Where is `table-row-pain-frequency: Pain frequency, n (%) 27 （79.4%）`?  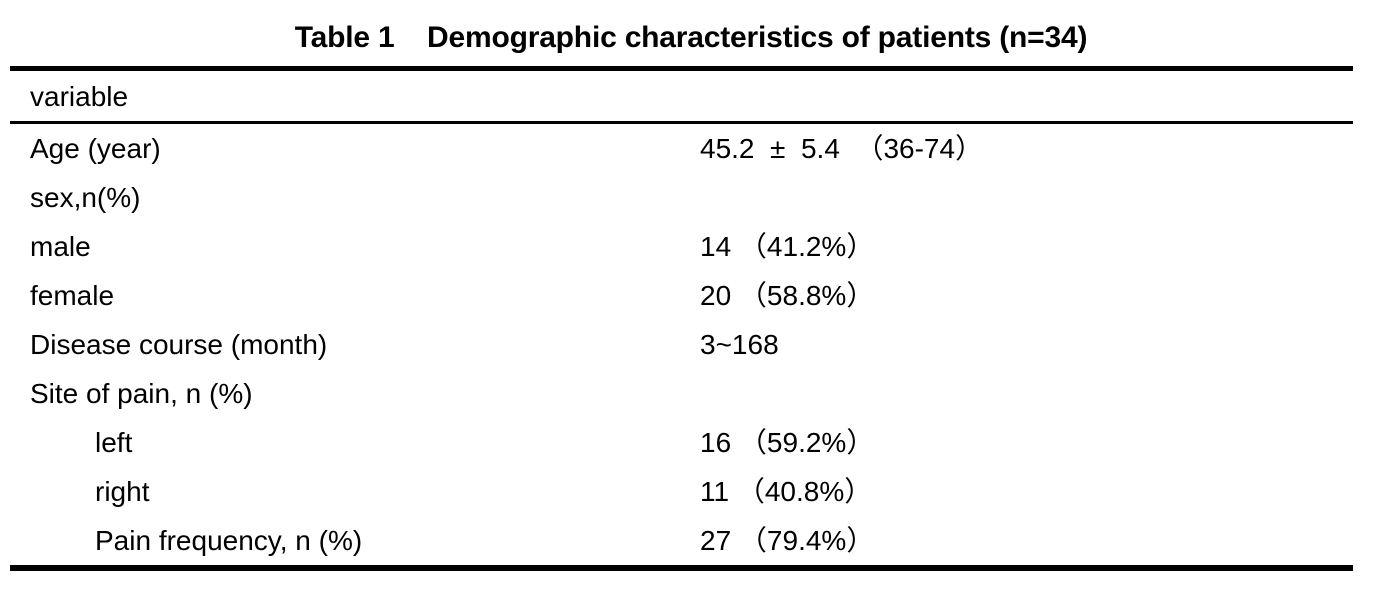 table-row-pain-frequency: Pain frequency, n (%) 27 （79.4%） is located at coordinates (681, 540).